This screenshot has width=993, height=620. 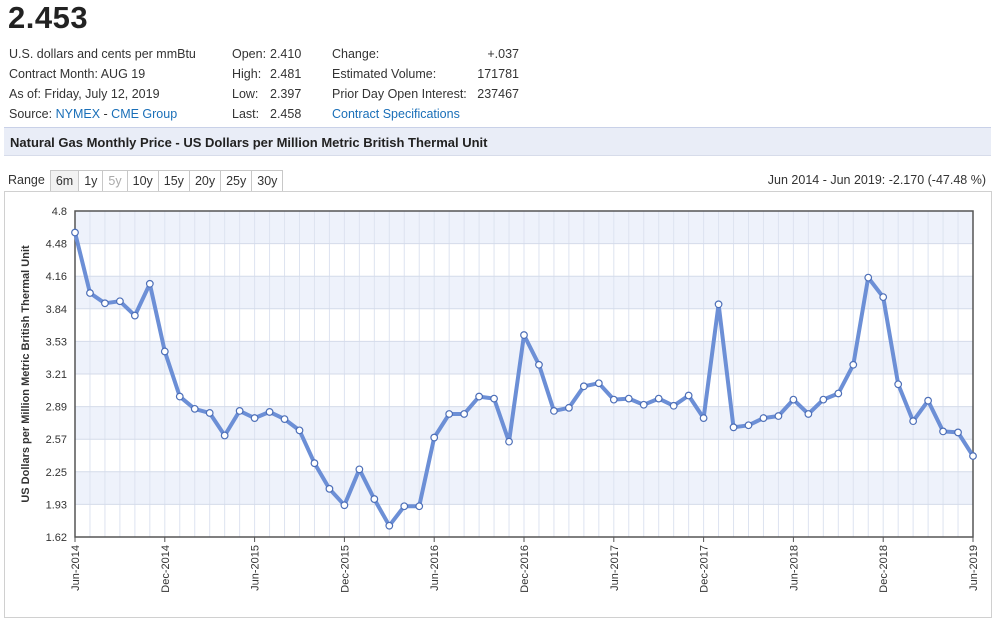 I want to click on high-label: High:, so click(x=247, y=74).